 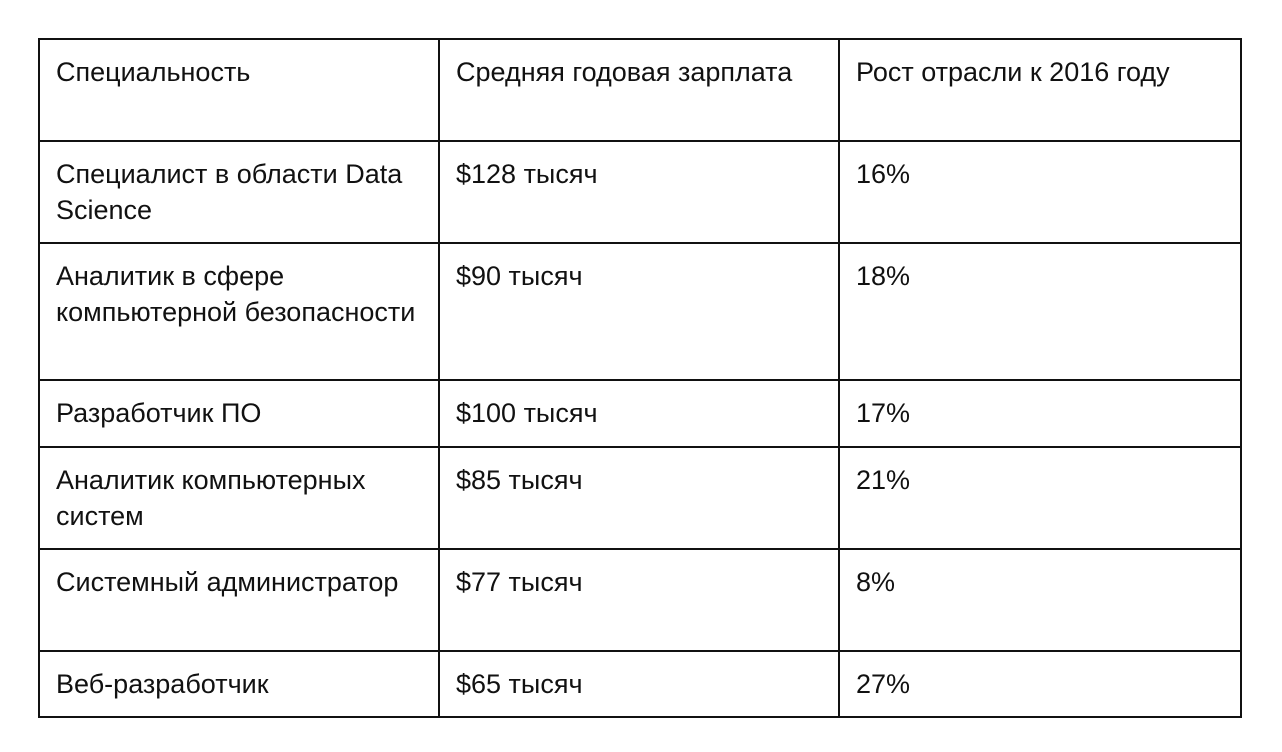 I want to click on cell-salary: $128 тысяч, so click(x=639, y=192).